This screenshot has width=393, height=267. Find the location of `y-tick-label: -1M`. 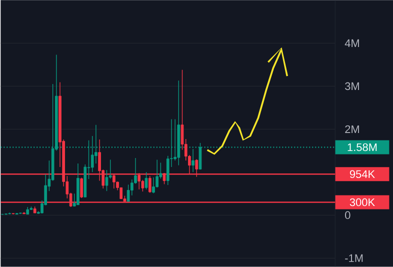

y-tick-label: -1M is located at coordinates (354, 258).